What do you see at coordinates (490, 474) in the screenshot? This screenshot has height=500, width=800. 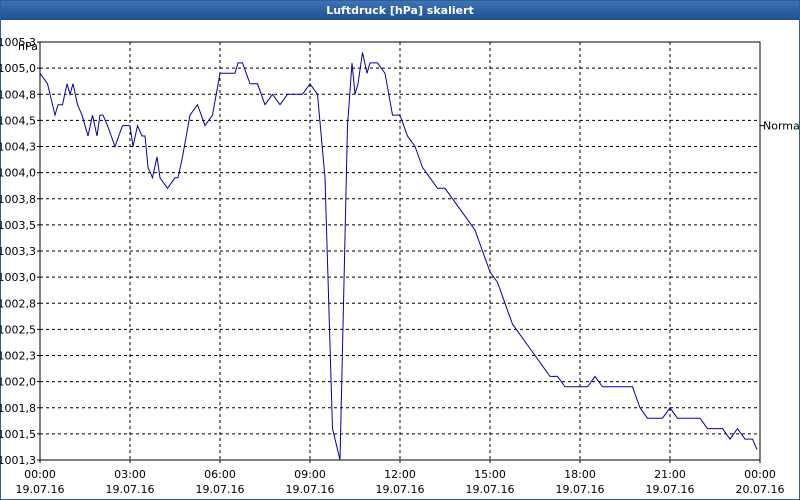 I see `x-tick-time: 15:00` at bounding box center [490, 474].